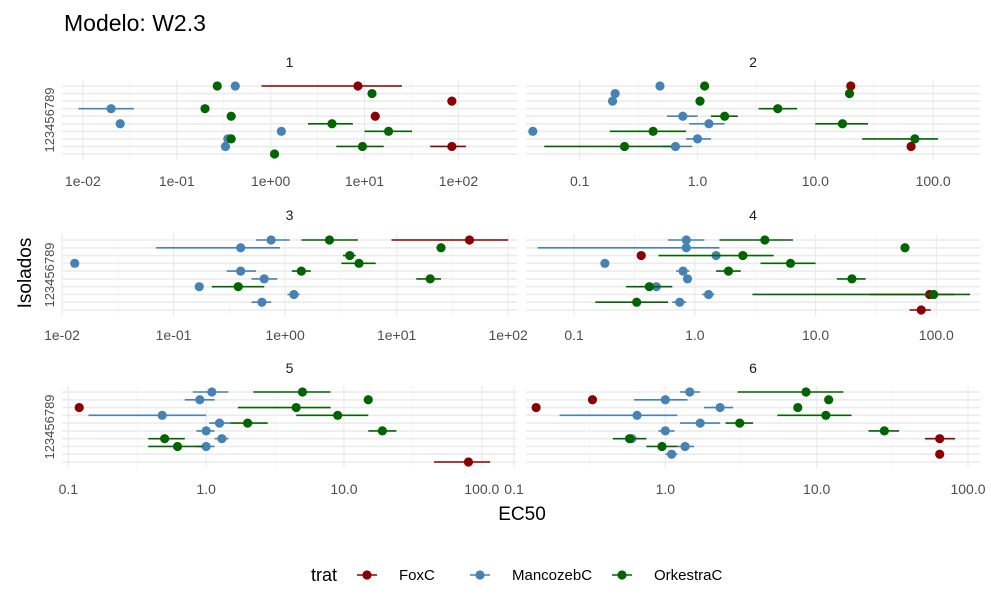  Describe the element at coordinates (83, 181) in the screenshot. I see `x-tick-label: 1e-02` at that location.